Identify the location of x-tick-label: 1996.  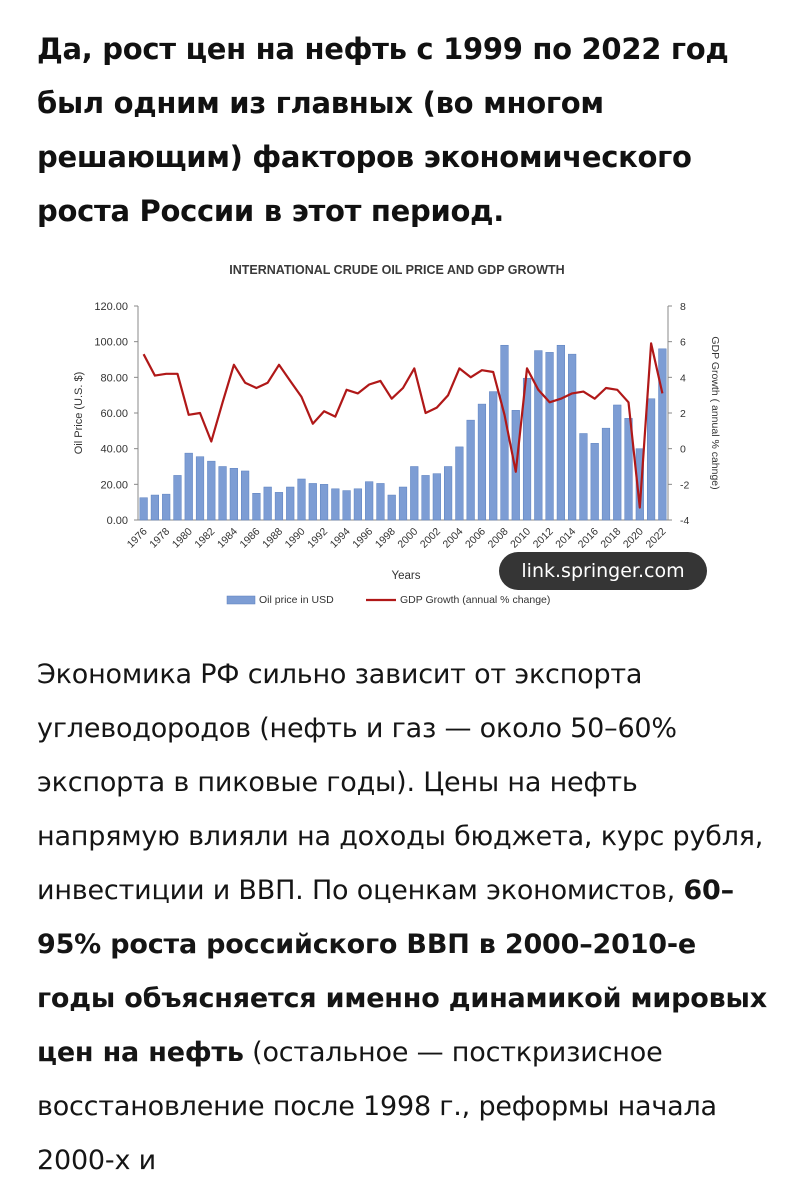
(362, 538).